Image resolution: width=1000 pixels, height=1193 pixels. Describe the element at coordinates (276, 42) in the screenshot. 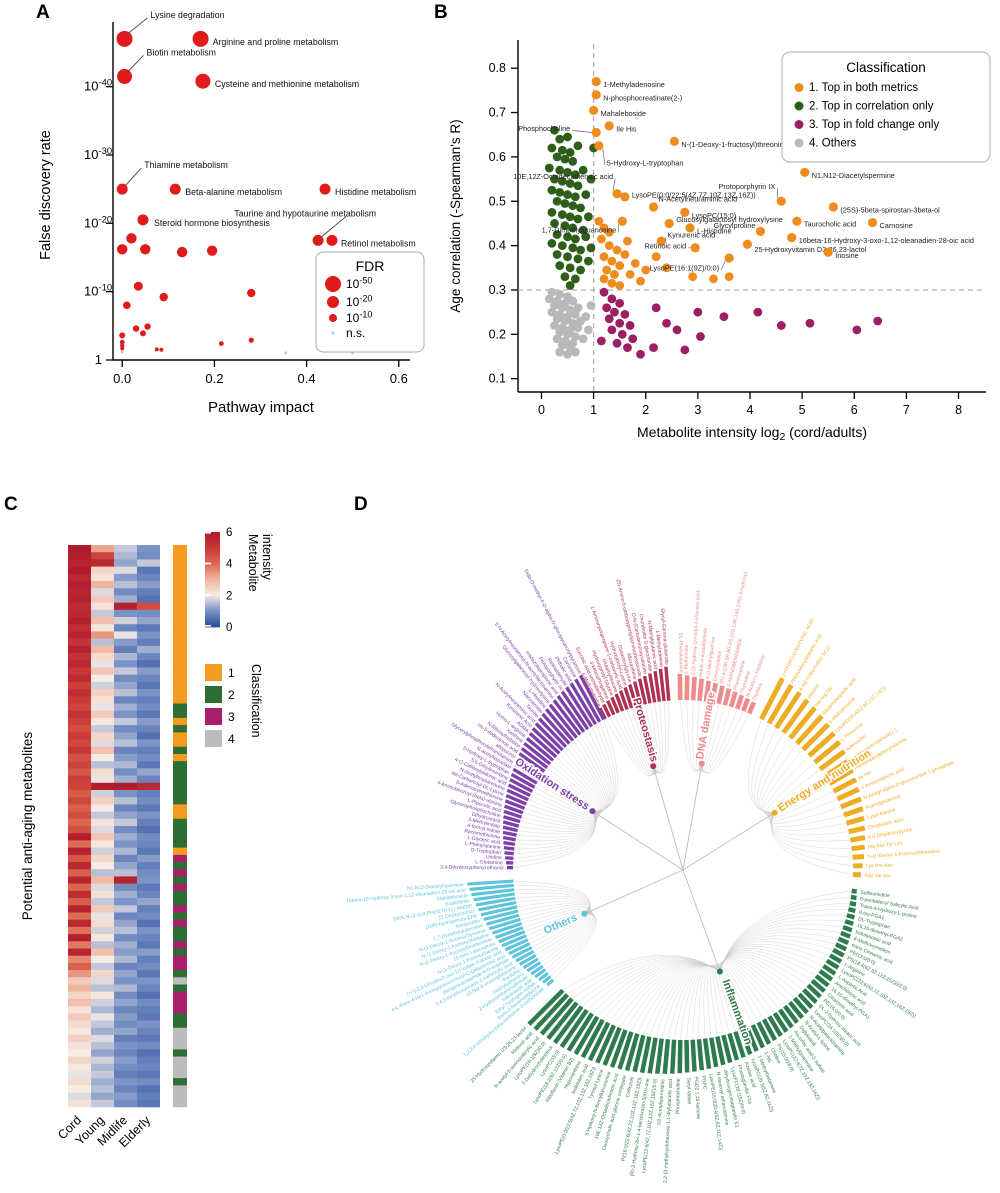

I see `svg-text:Arginine and proline metabolis: Arginine and proline metabolism` at that location.